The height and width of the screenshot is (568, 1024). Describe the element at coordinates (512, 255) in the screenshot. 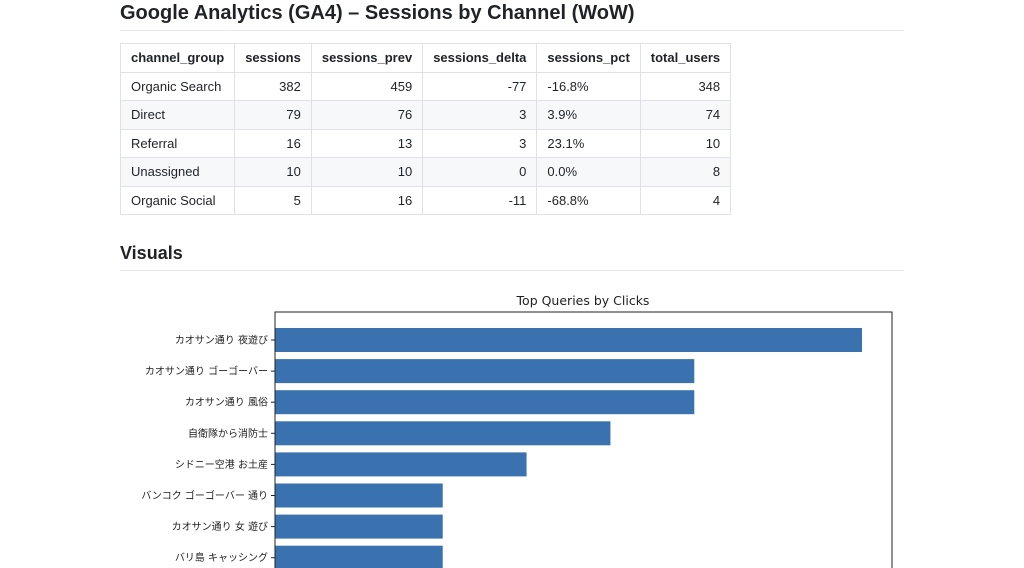

I see `visuals-heading: Visuals` at that location.